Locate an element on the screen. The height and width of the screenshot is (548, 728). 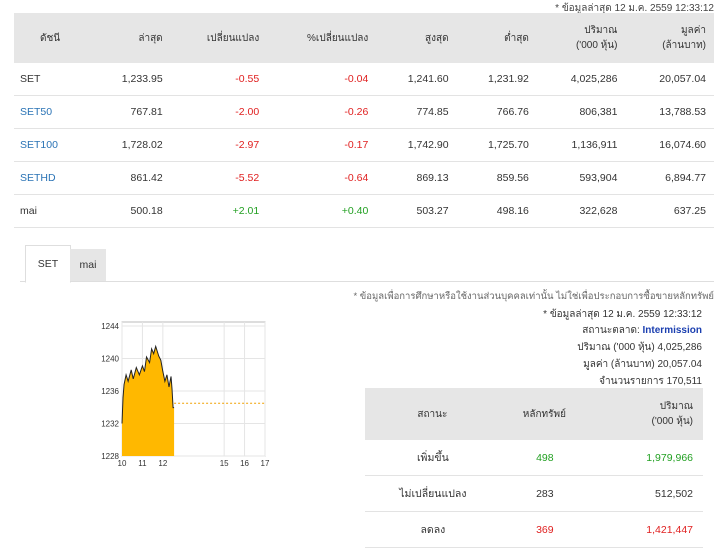
index-name: SETHD is located at coordinates (52, 178).